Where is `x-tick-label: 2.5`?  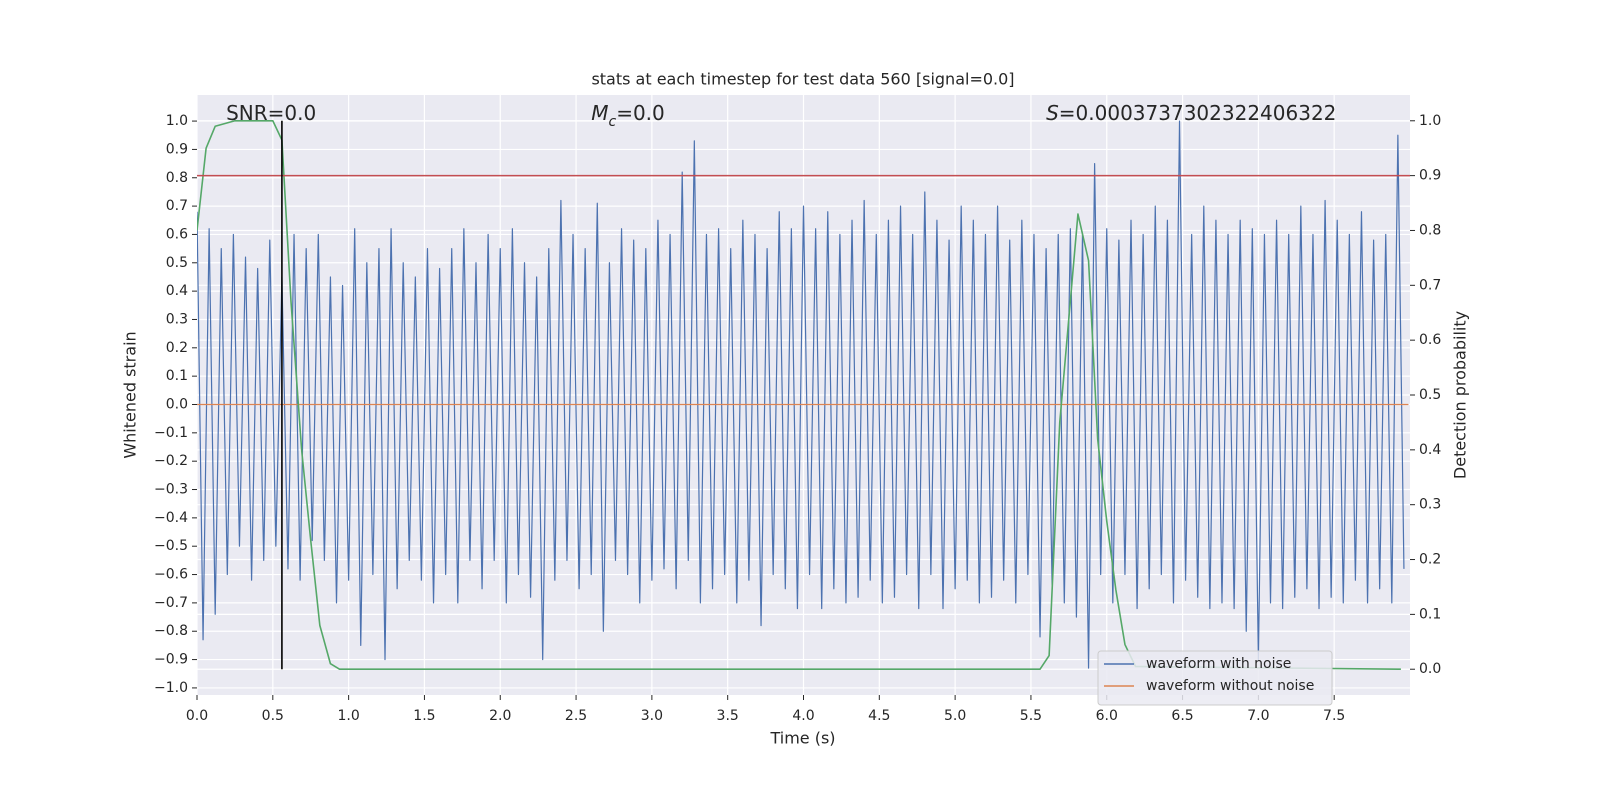
x-tick-label: 2.5 is located at coordinates (576, 716).